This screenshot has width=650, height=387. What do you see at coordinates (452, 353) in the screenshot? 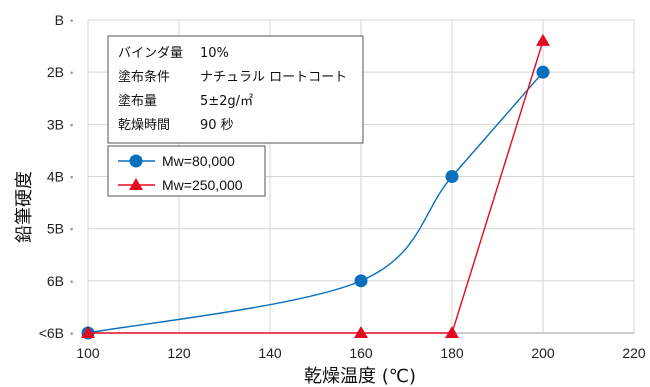
I see `x-tick-label: 180` at bounding box center [452, 353].